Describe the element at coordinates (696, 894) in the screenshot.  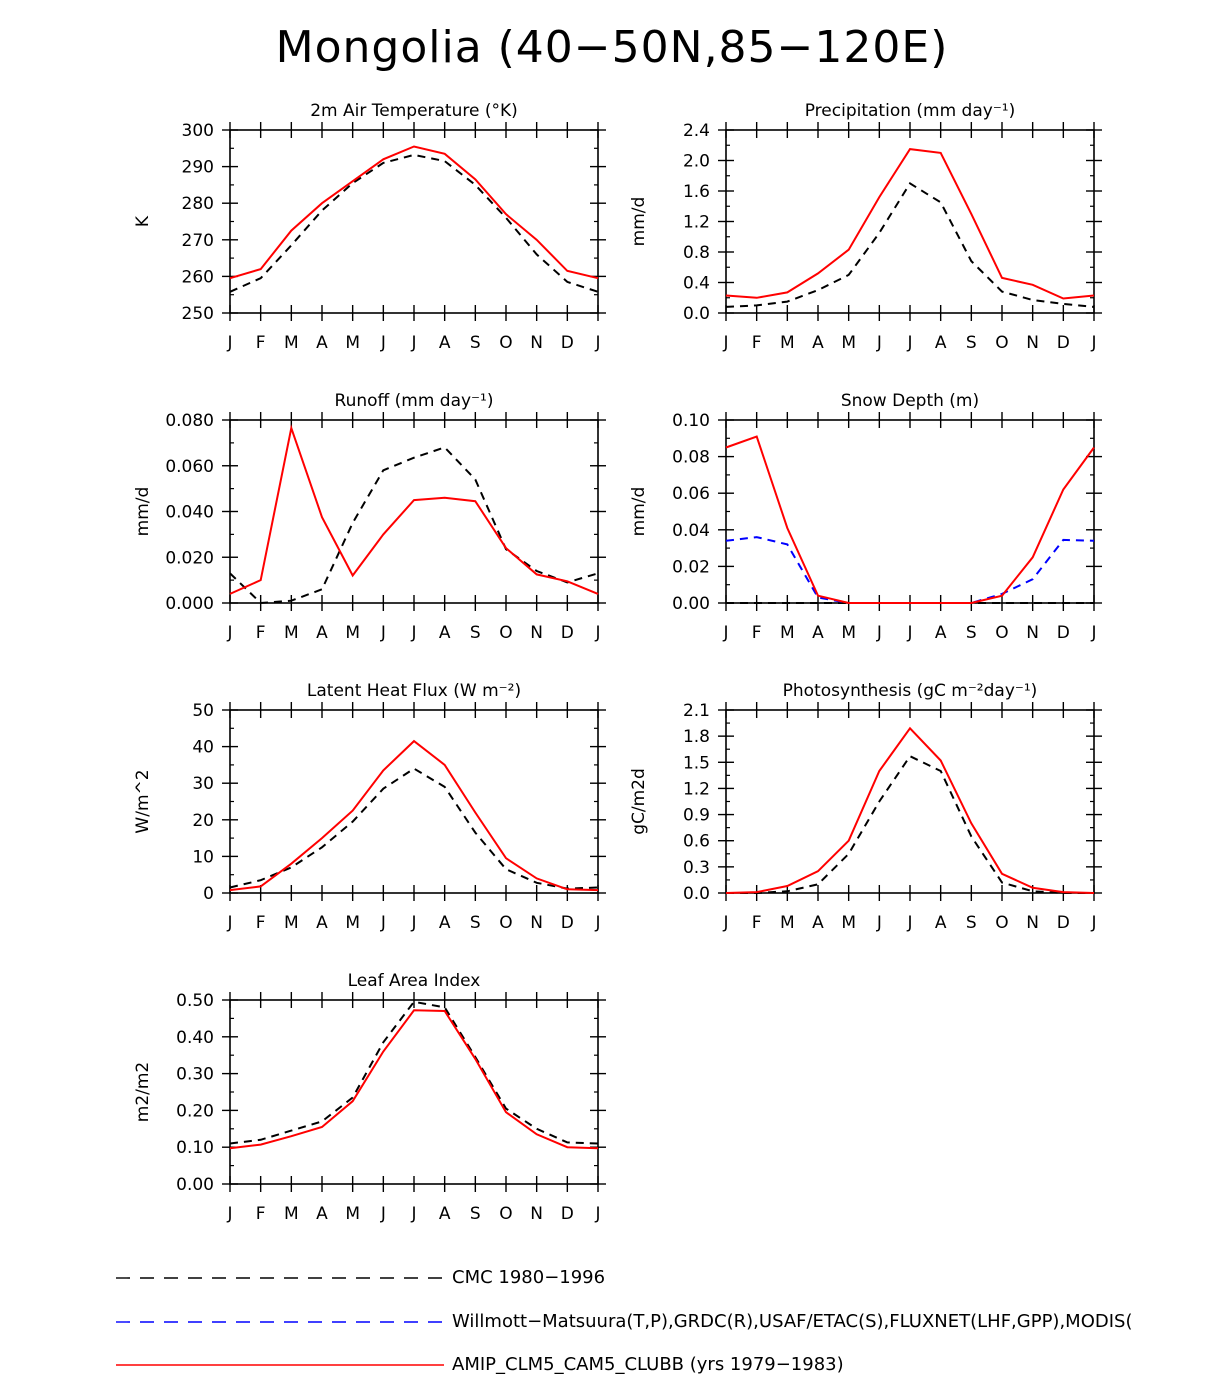
I see `y-tick-label: 0.0` at that location.